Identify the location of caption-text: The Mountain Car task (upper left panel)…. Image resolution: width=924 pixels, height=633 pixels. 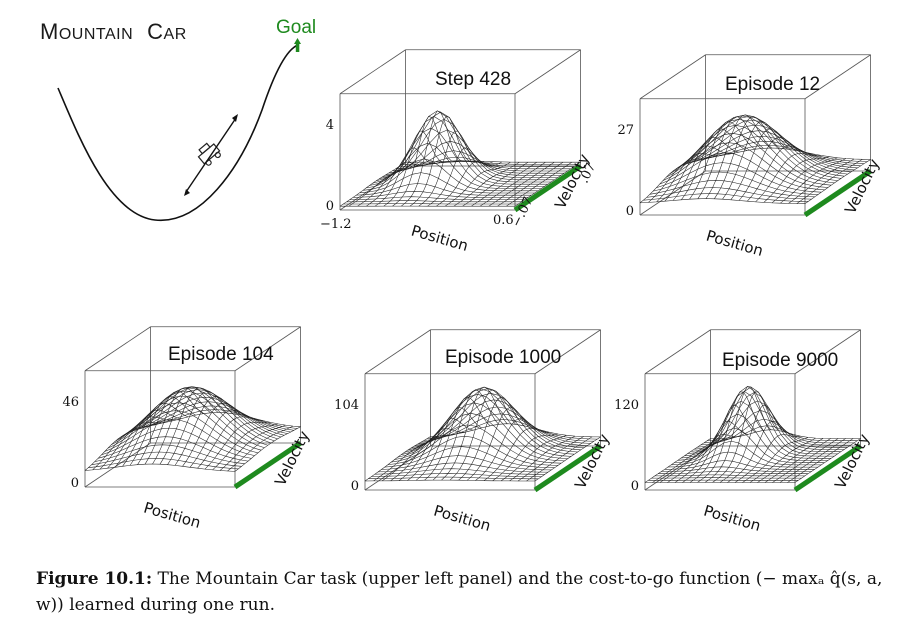
(459, 592).